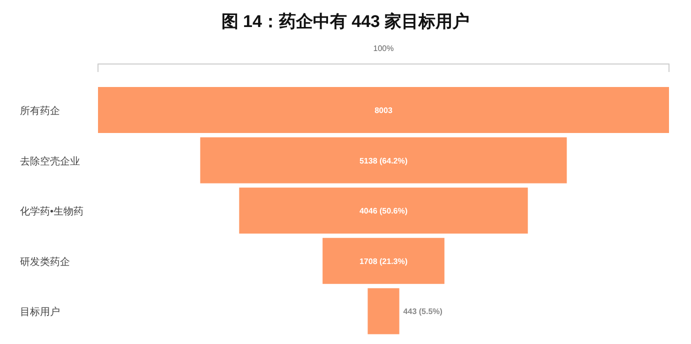  What do you see at coordinates (40, 111) in the screenshot?
I see `category-label: 所有药企` at bounding box center [40, 111].